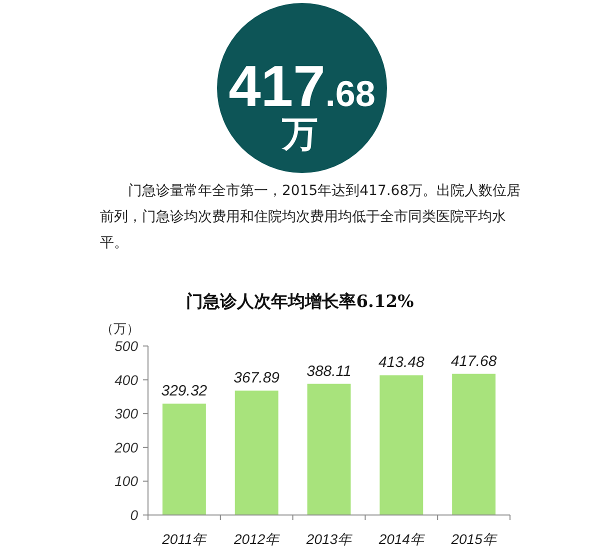  I want to click on y-tick-label: 300, so click(126, 414).